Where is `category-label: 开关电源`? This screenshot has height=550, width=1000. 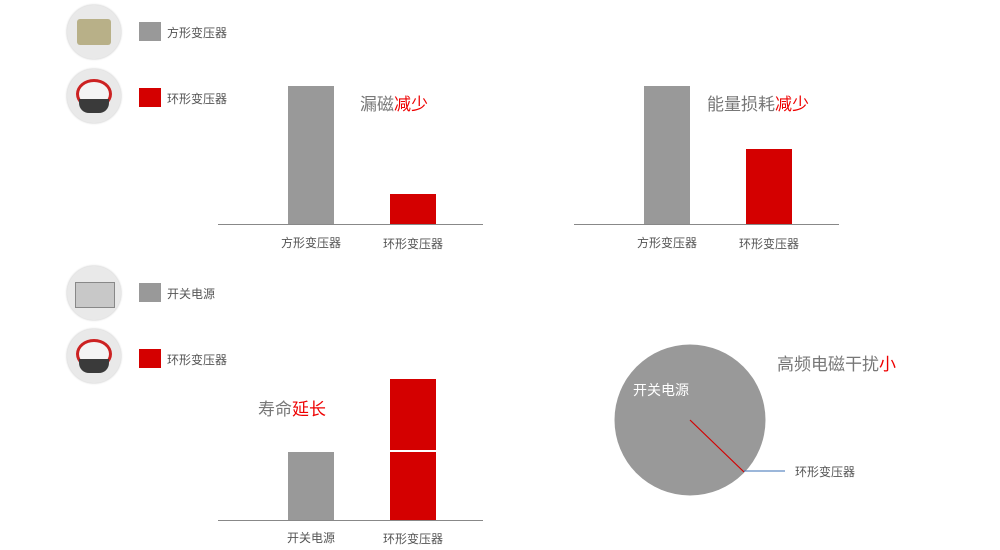
category-label: 开关电源 is located at coordinates (310, 538).